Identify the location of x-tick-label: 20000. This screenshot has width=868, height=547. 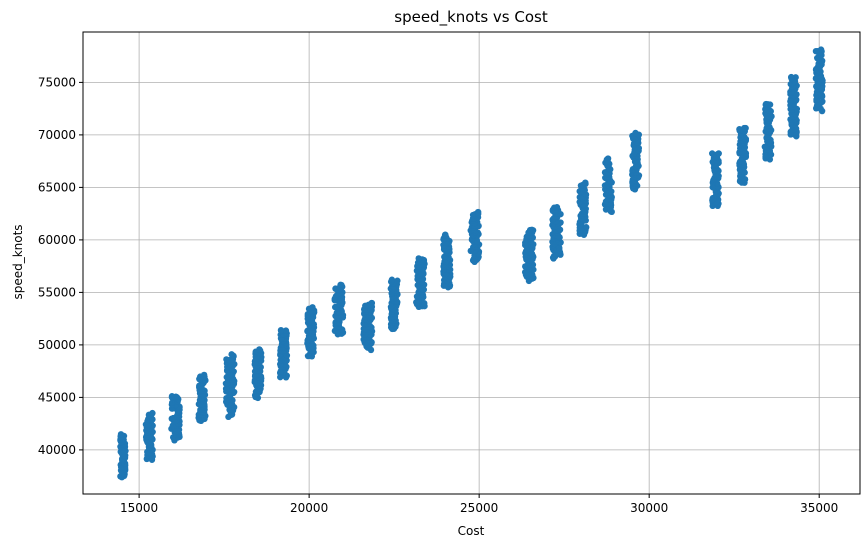
(309, 508).